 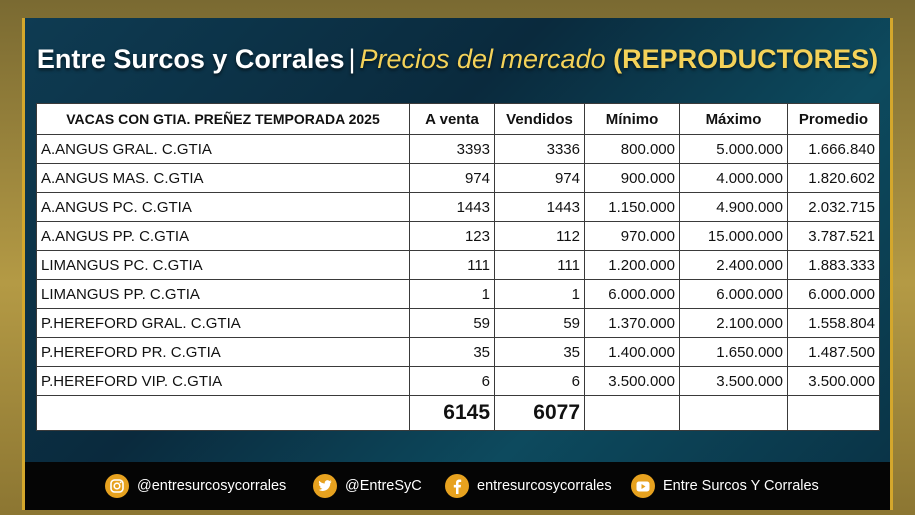 What do you see at coordinates (632, 323) in the screenshot?
I see `cell-minimo: 1.370.000` at bounding box center [632, 323].